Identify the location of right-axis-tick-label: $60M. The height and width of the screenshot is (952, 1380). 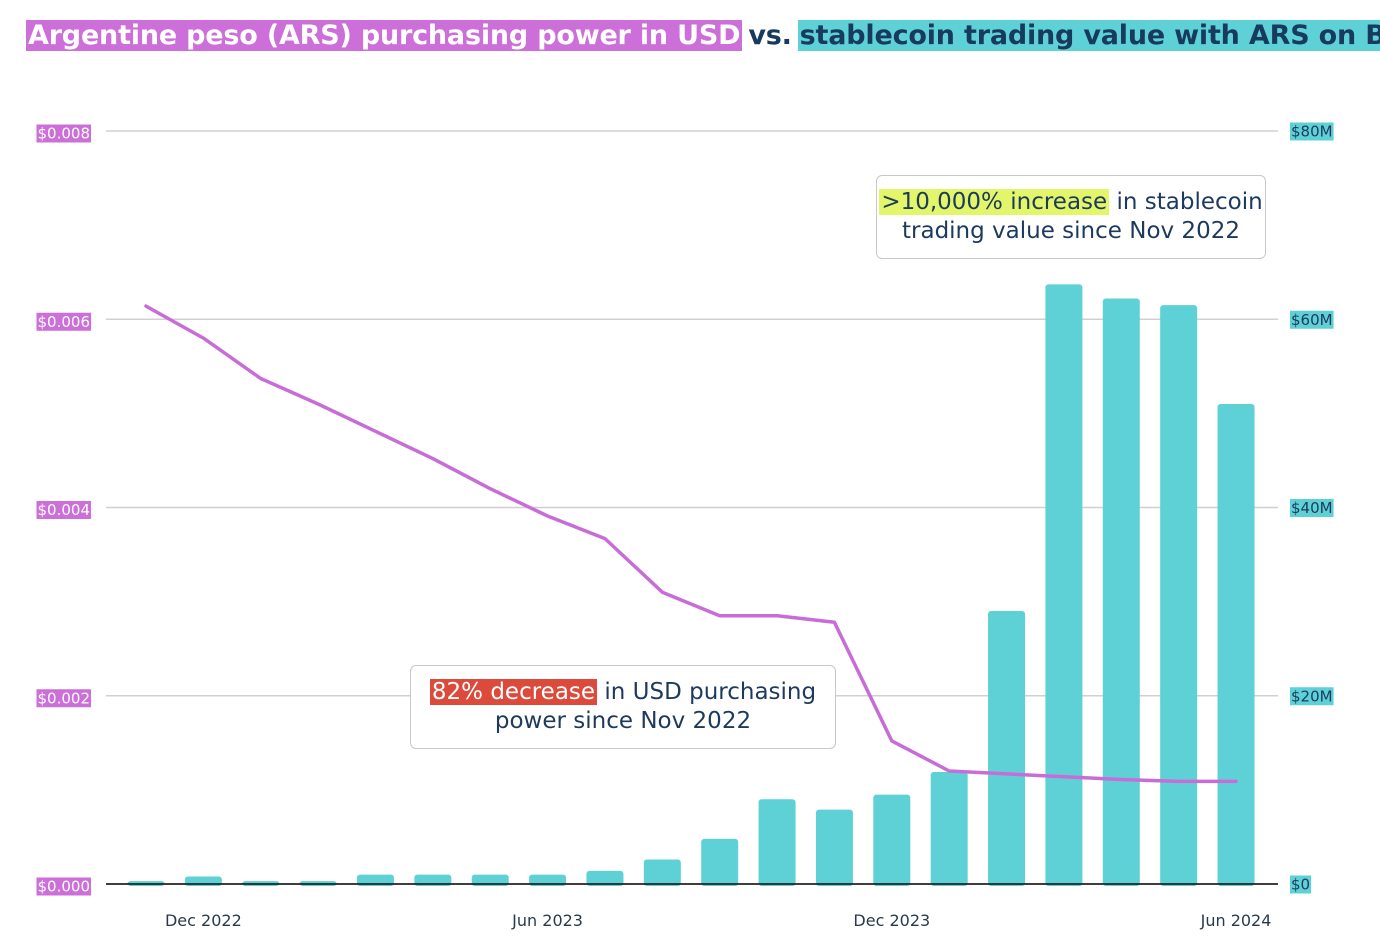
(1312, 319).